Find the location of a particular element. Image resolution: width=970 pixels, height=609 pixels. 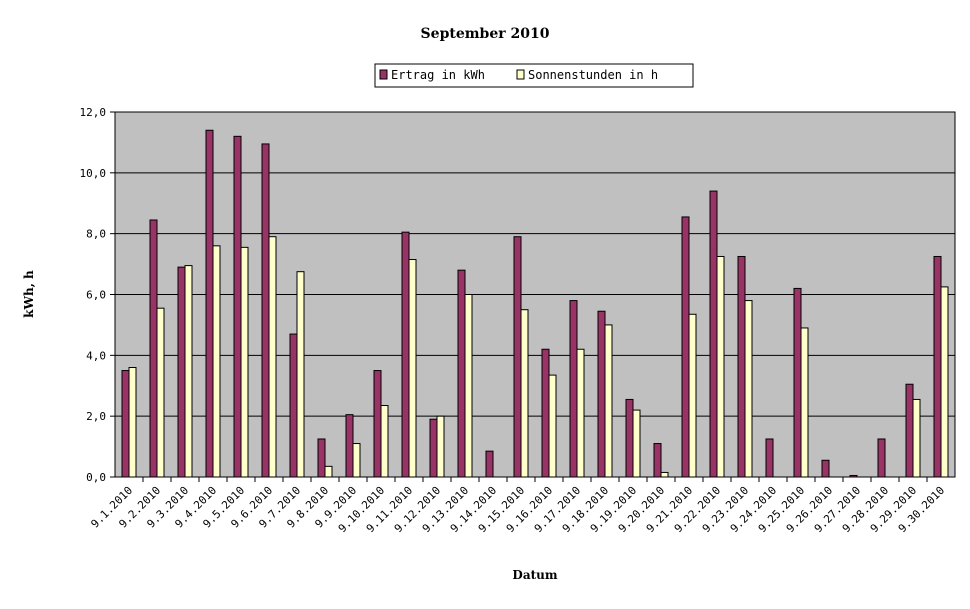

y-tick-label: 8,0 is located at coordinates (96, 234).